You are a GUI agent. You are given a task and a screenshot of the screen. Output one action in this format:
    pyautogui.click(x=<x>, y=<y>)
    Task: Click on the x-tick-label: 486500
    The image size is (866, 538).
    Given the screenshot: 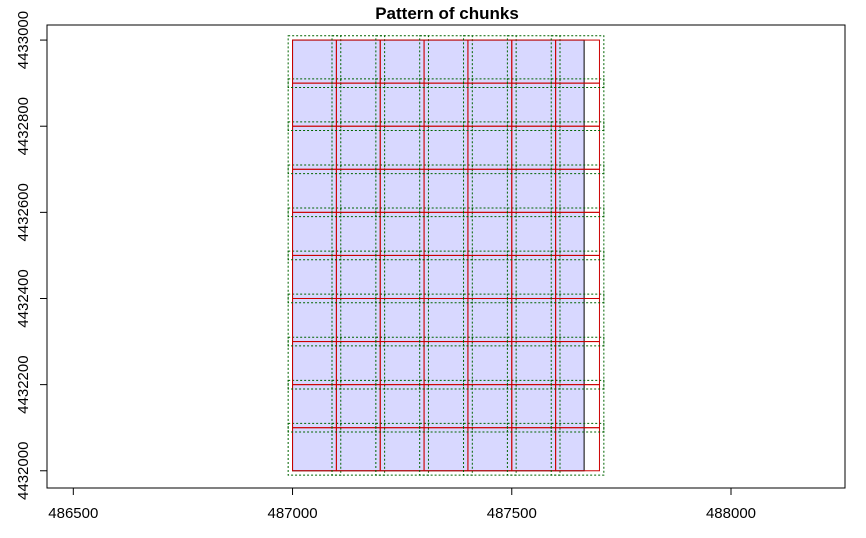 What is the action you would take?
    pyautogui.click(x=73, y=513)
    